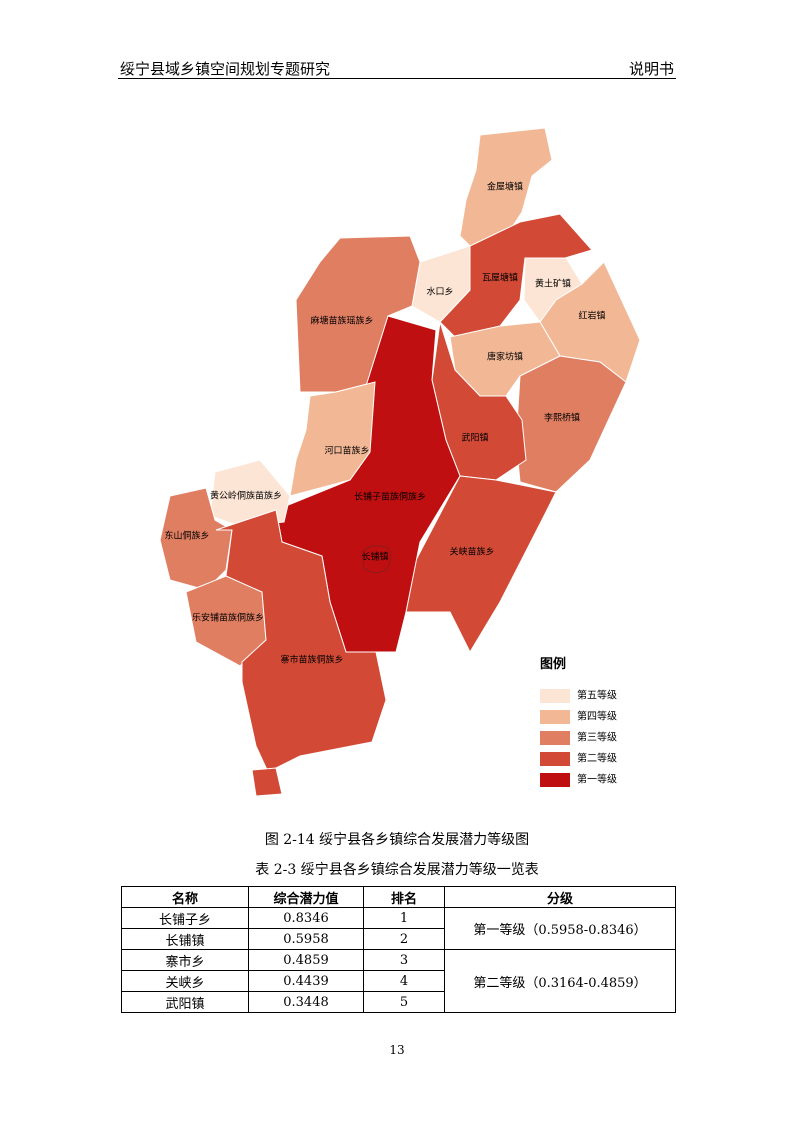 Image resolution: width=794 pixels, height=1122 pixels. What do you see at coordinates (597, 737) in the screenshot?
I see `legend-label: 第三等级` at bounding box center [597, 737].